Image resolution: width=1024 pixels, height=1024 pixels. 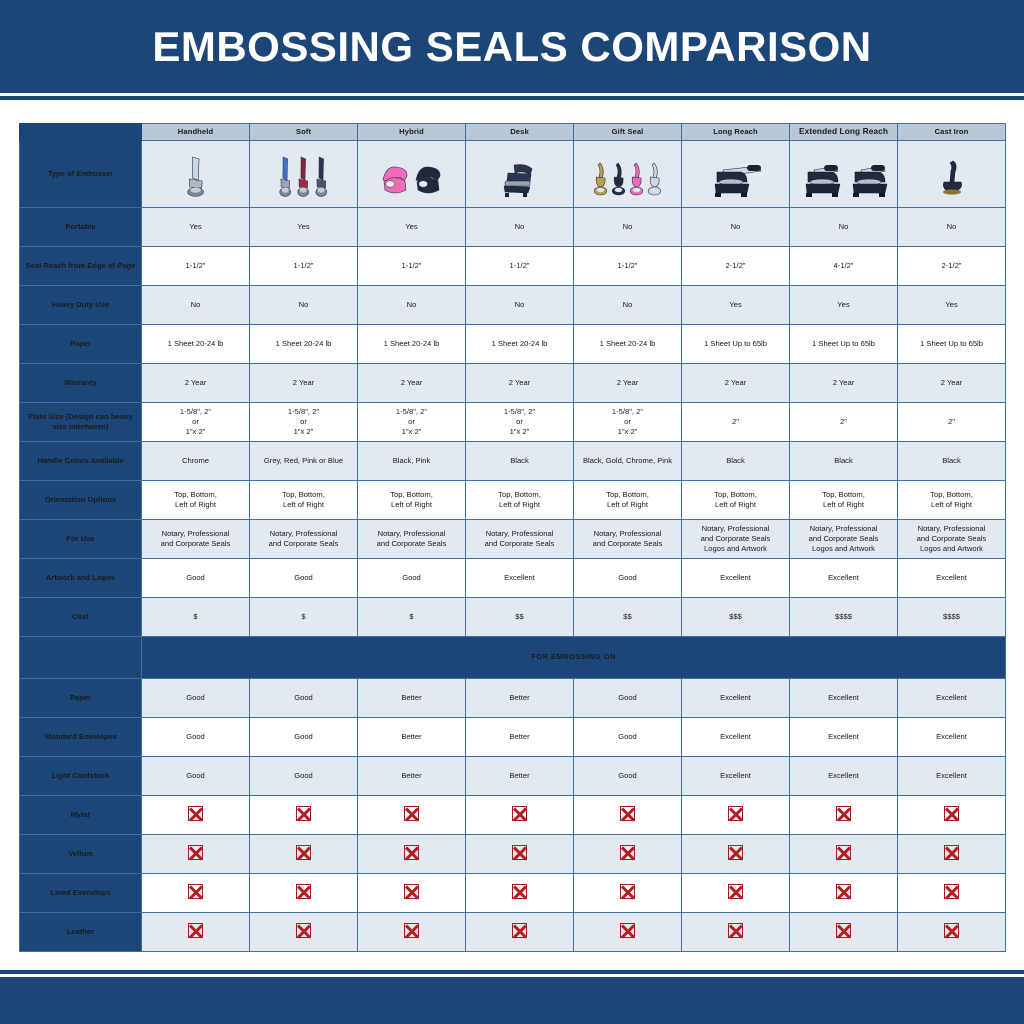 I want to click on cell-5-6: 2", so click(x=843, y=422).